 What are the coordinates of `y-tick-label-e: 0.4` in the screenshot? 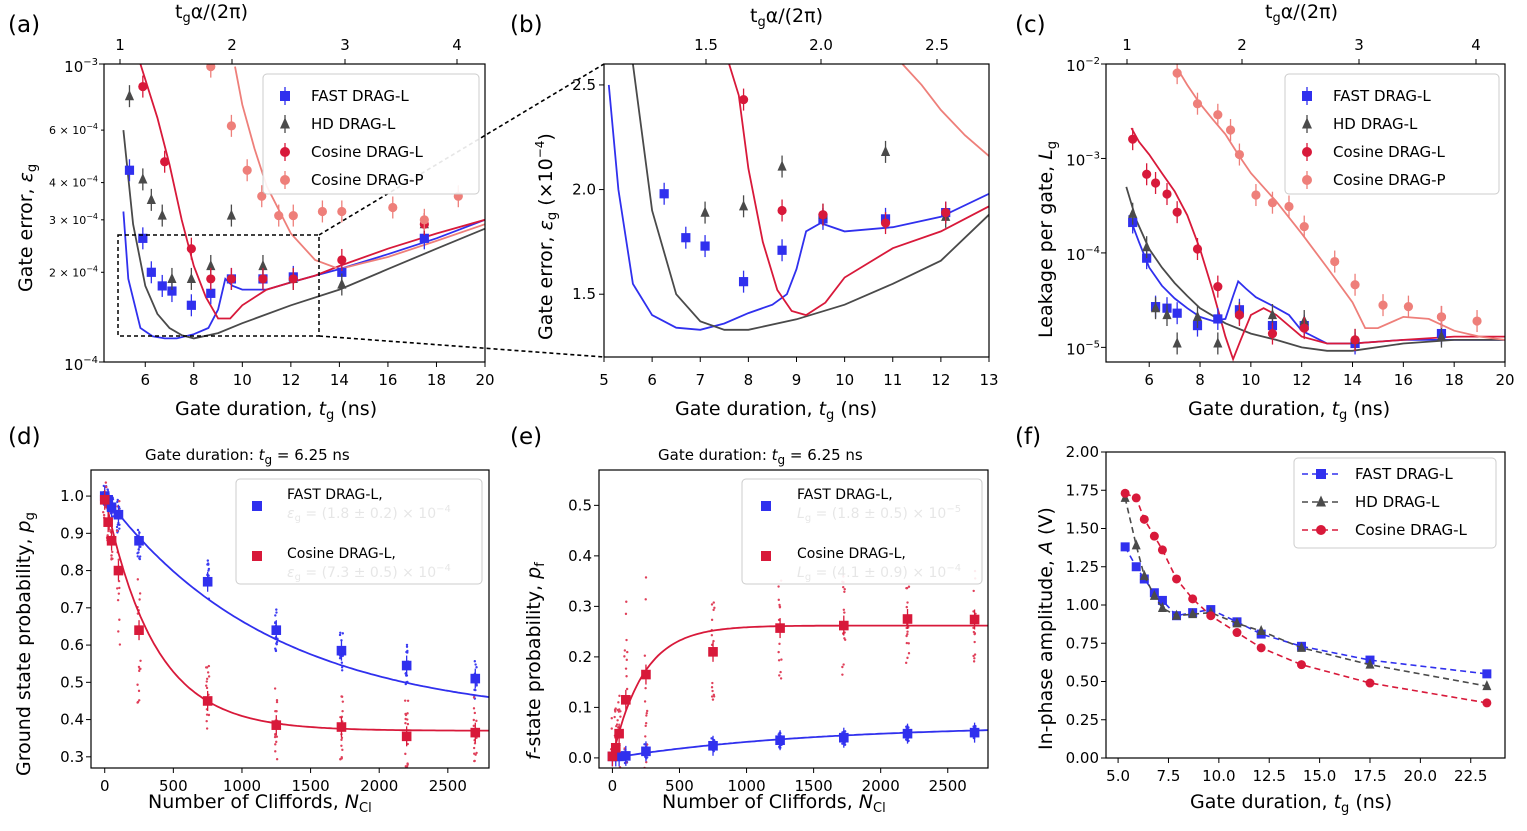 It's located at (580, 556).